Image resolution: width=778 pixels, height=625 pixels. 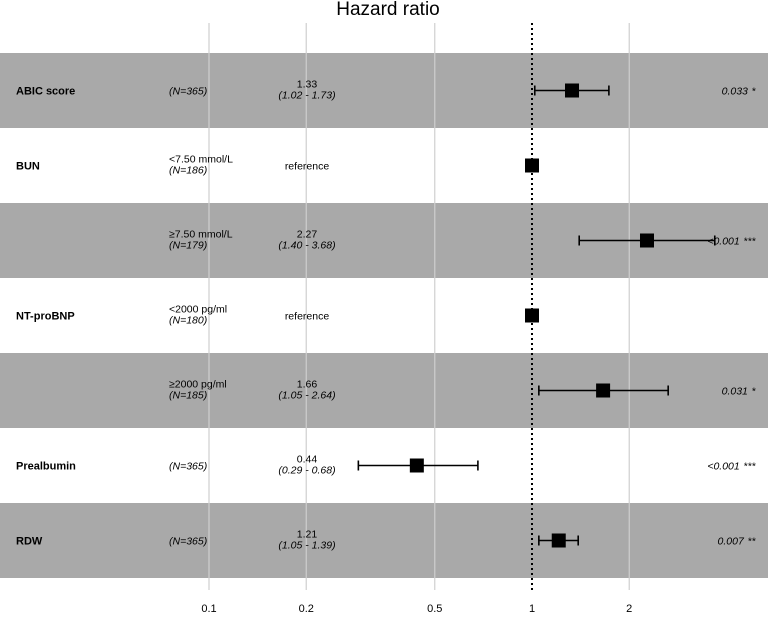 I want to click on variable-label: ABIC score, so click(x=45, y=92).